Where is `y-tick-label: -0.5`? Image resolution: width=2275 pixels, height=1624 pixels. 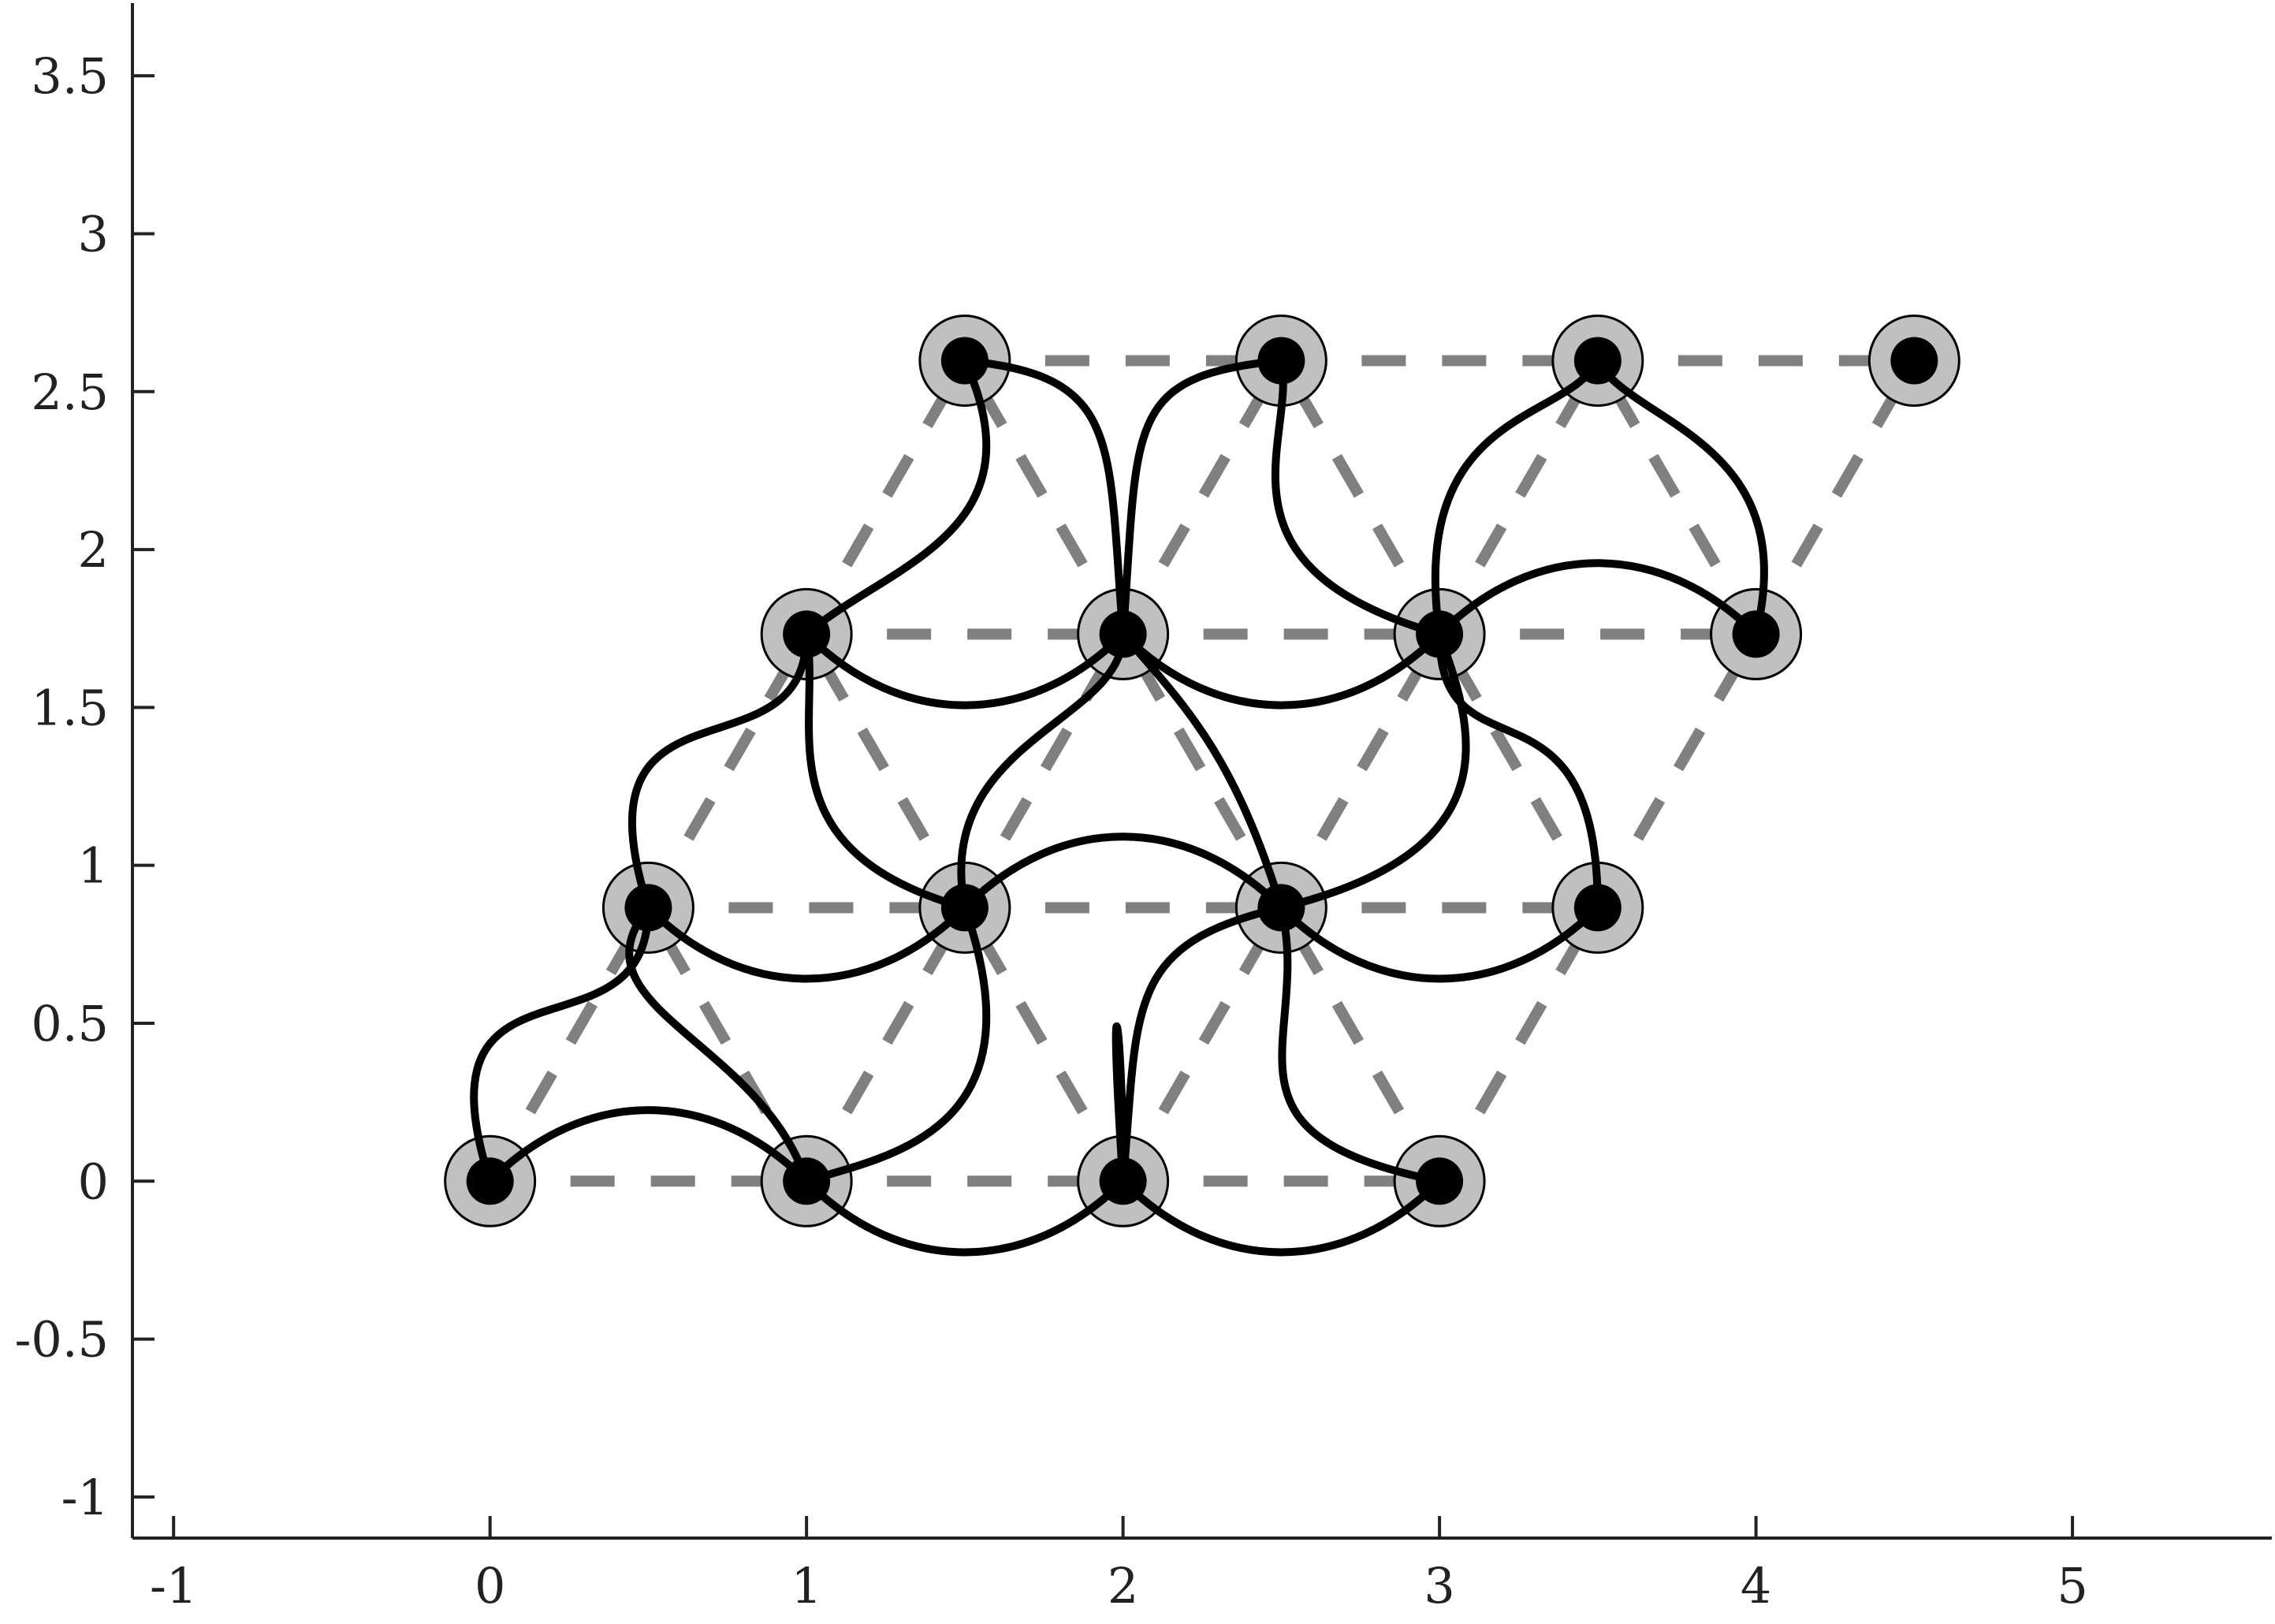 y-tick-label: -0.5 is located at coordinates (61, 1340).